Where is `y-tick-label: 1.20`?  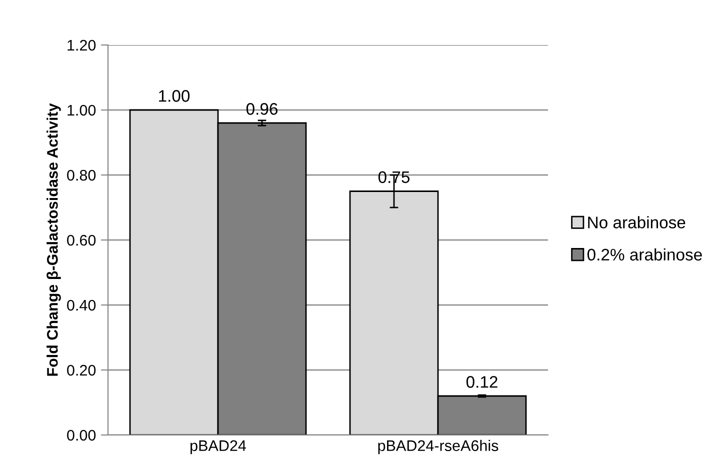 y-tick-label: 1.20 is located at coordinates (82, 45).